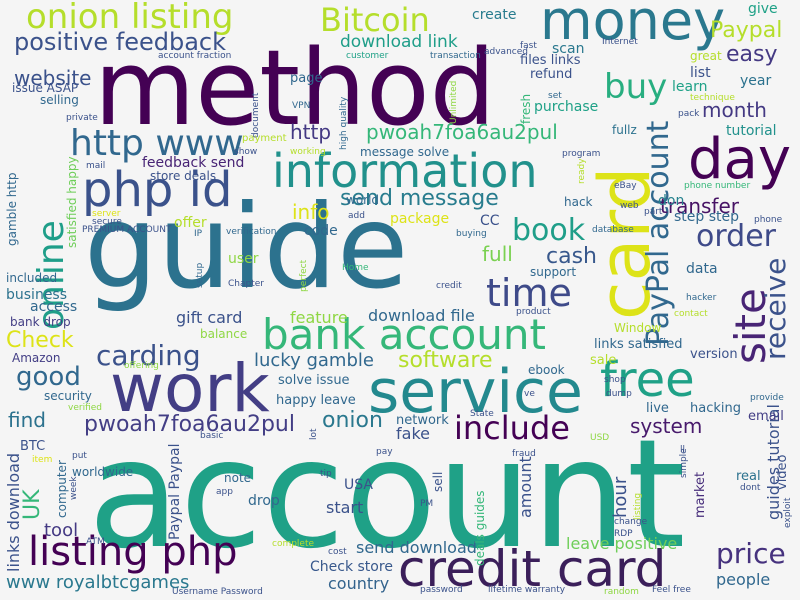 The height and width of the screenshot is (600, 800). Describe the element at coordinates (238, 478) in the screenshot. I see `cloud-word: note` at that location.